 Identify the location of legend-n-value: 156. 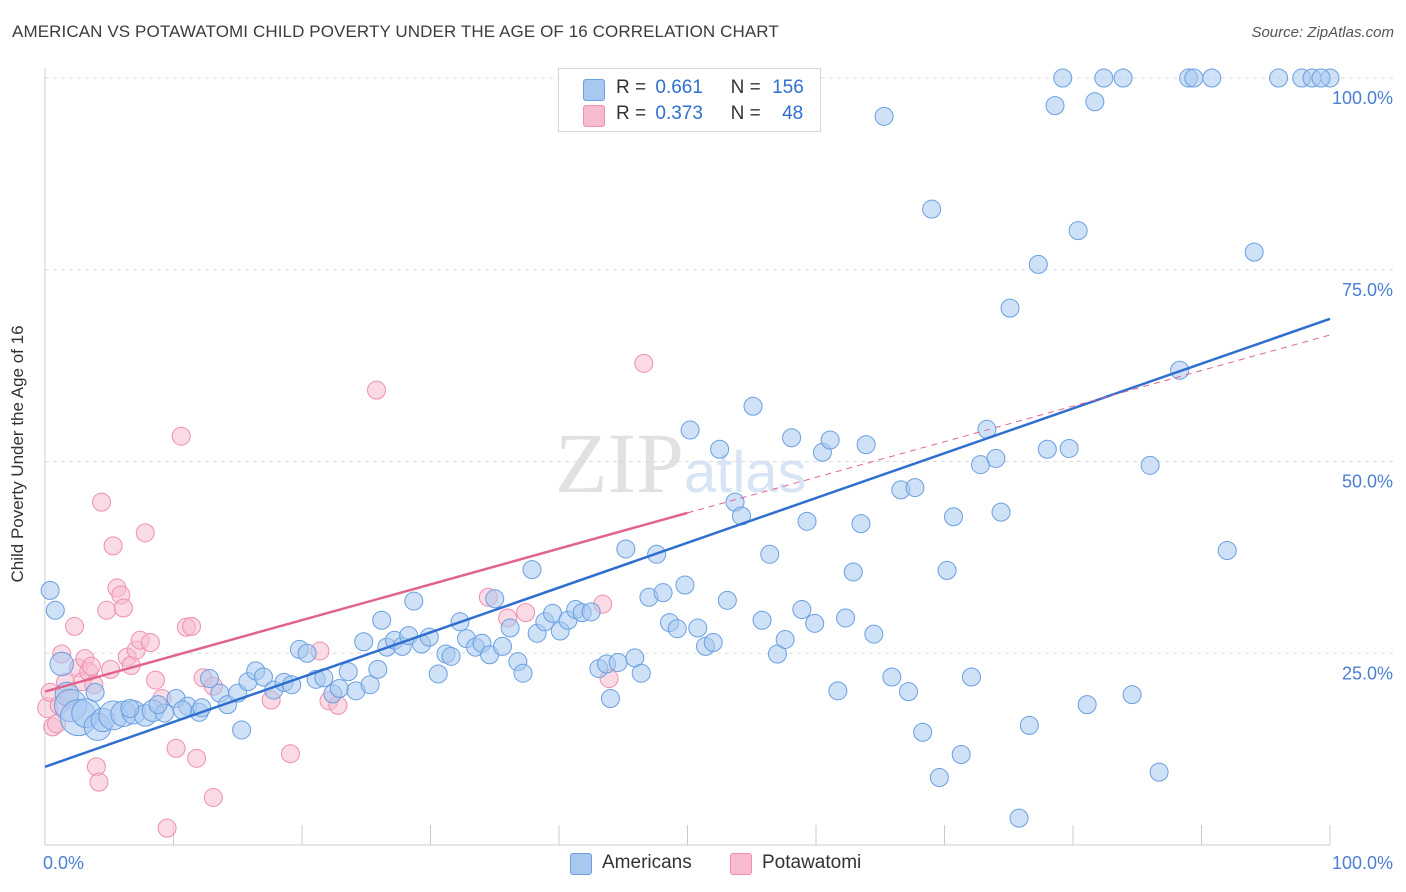
(788, 87).